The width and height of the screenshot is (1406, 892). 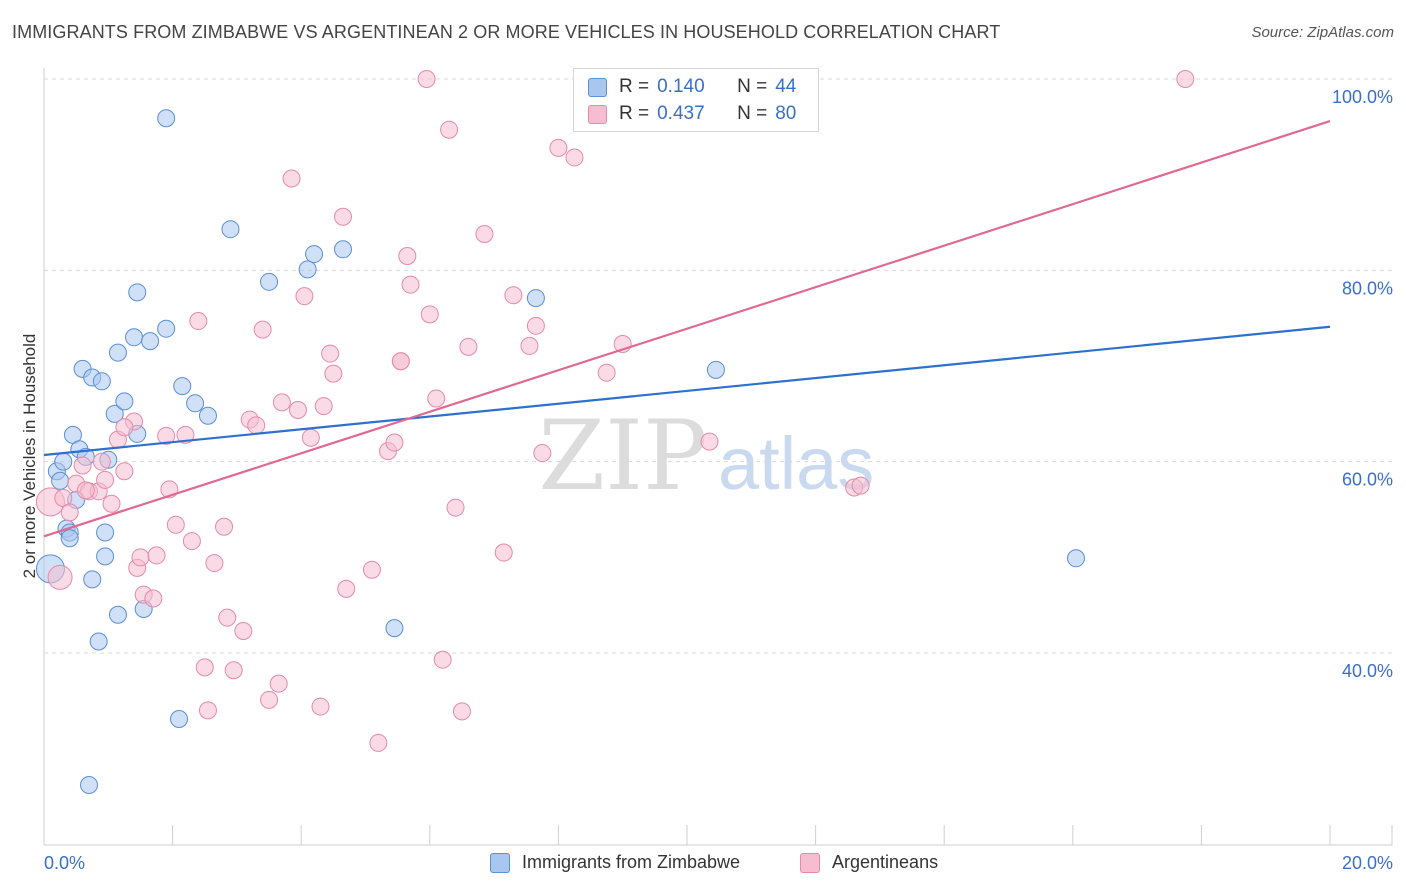 I want to click on watermark-zip: ZIP, so click(x=622, y=456).